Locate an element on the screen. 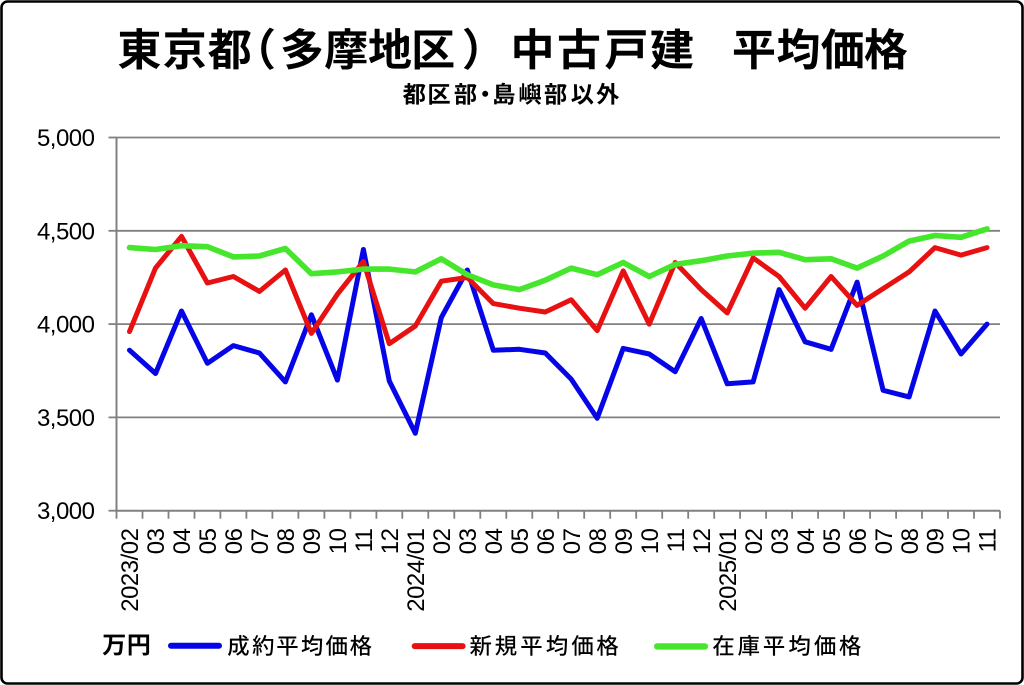 This screenshot has width=1024, height=685. svg-text: 4,000 is located at coordinates (66, 325).